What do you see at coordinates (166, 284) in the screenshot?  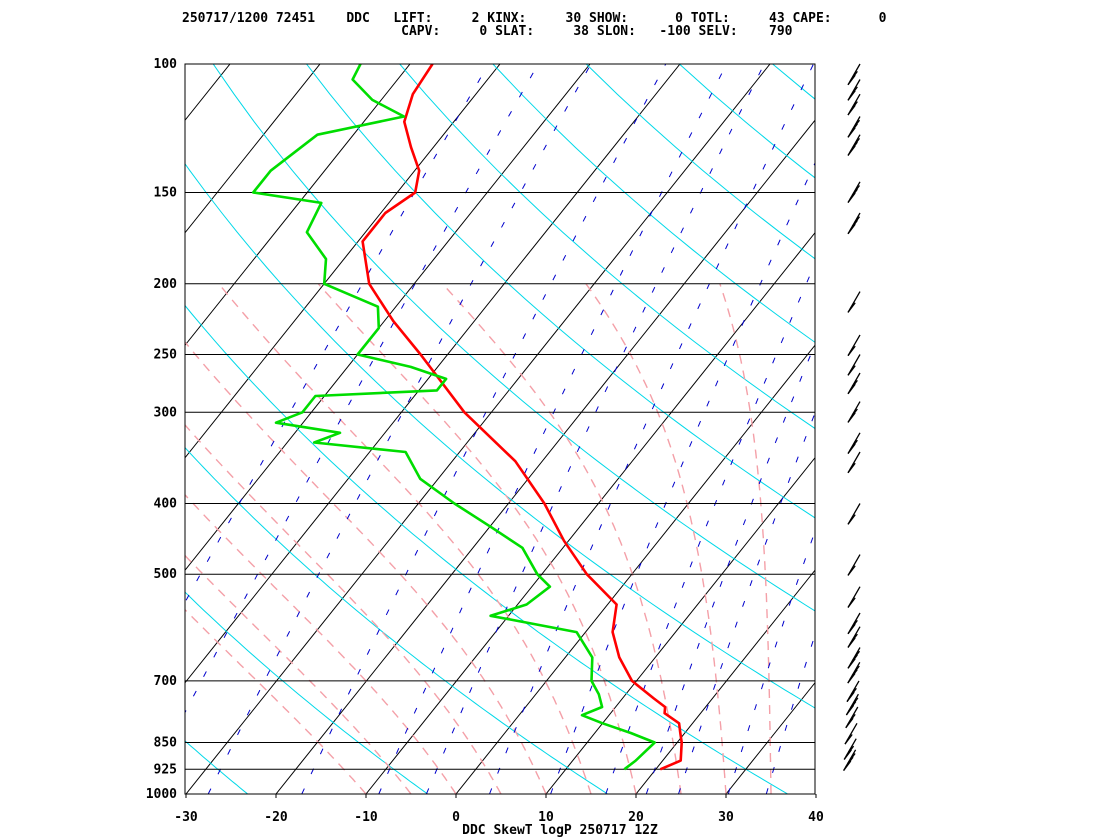 I see `pressure-tick-label: 200` at bounding box center [166, 284].